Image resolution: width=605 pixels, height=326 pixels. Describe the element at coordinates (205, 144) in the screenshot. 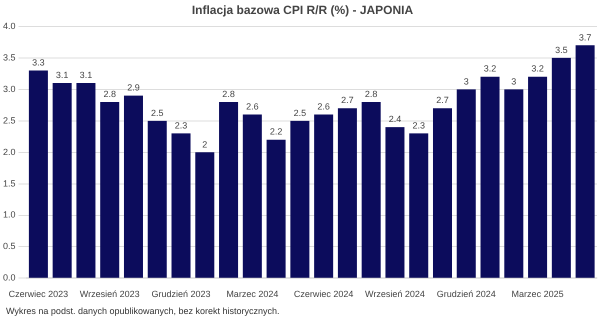

I see `data-label: 2` at that location.